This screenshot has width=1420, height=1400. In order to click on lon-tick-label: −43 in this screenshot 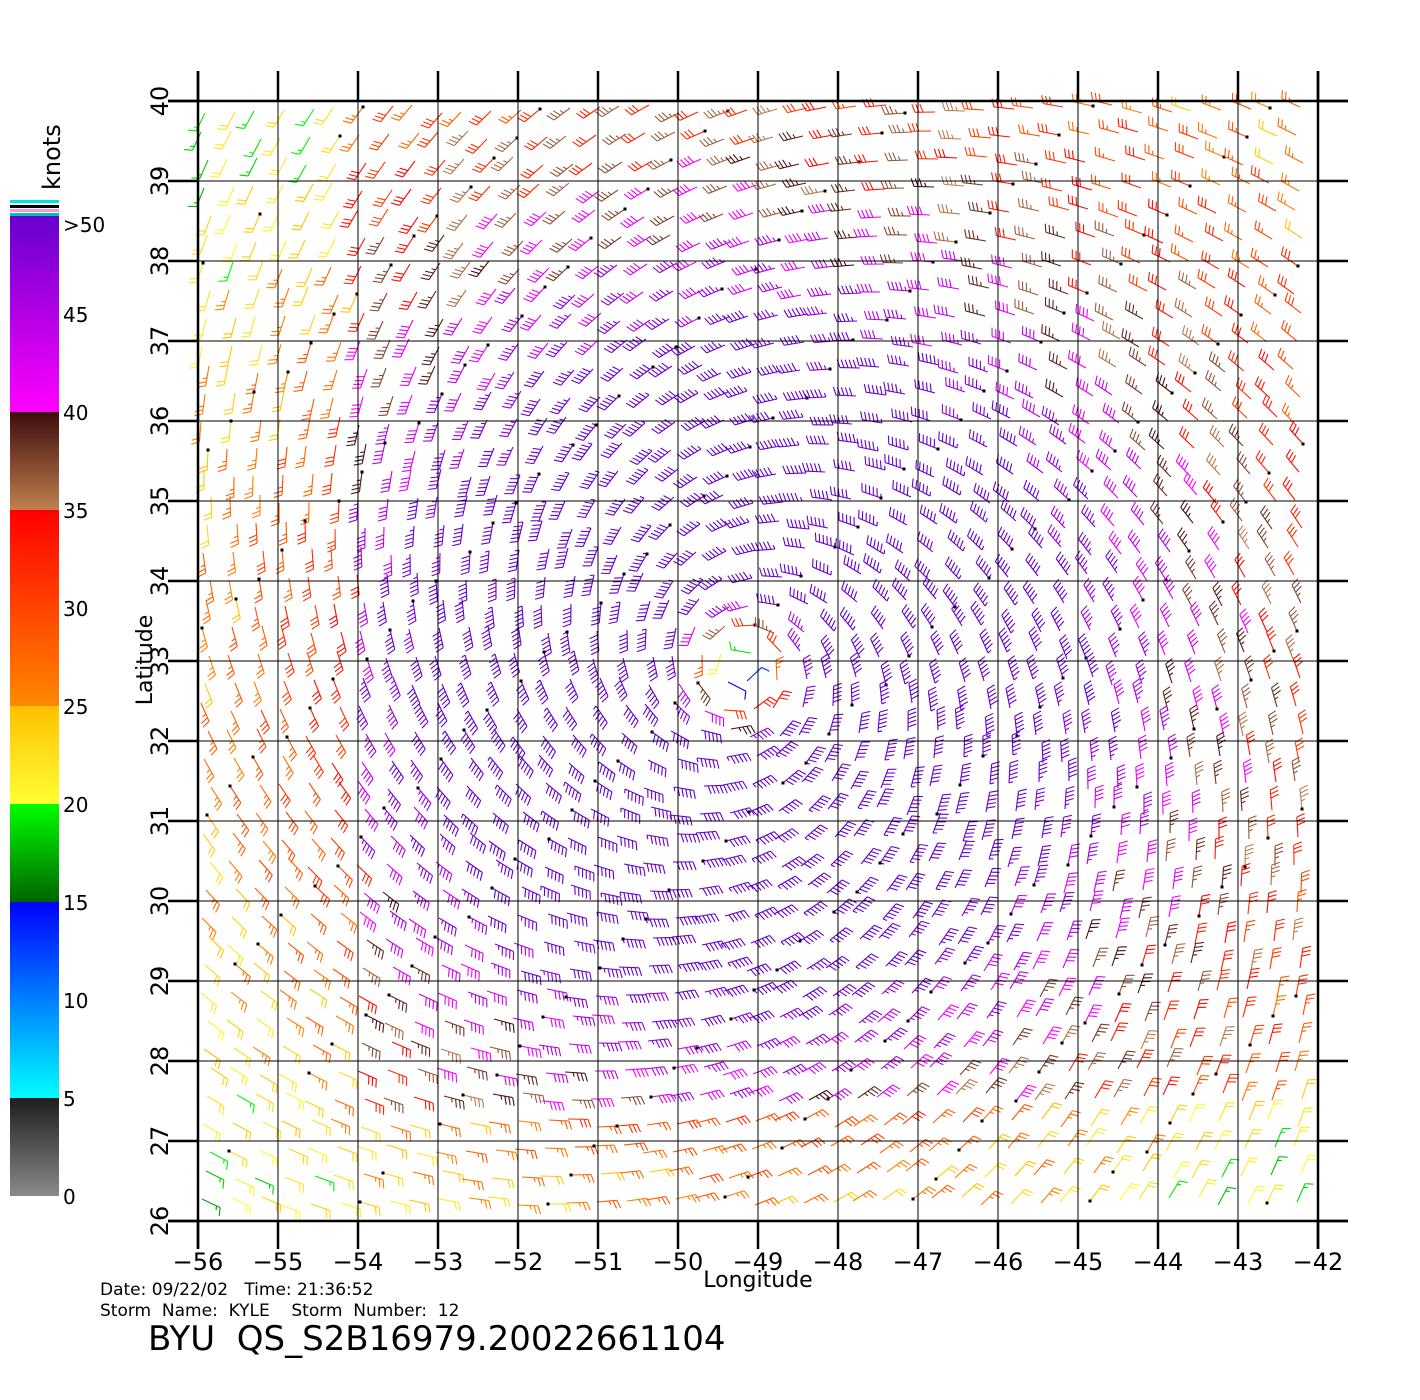, I will do `click(1238, 1262)`.